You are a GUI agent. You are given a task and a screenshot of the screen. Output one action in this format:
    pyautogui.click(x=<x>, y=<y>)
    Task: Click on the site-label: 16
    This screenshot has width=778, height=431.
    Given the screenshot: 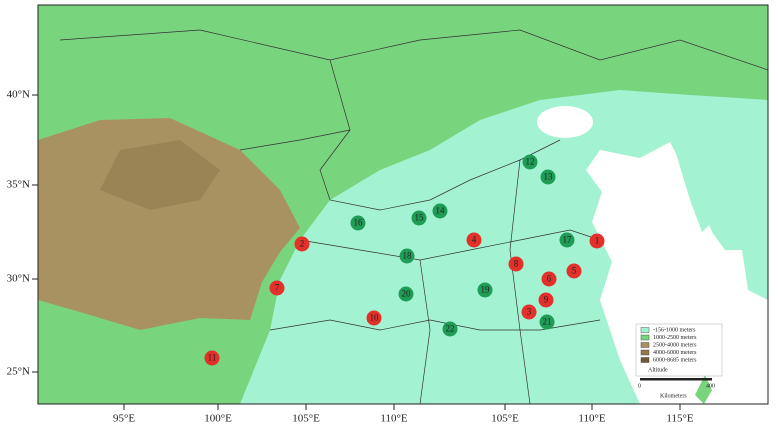 What is the action you would take?
    pyautogui.click(x=359, y=223)
    